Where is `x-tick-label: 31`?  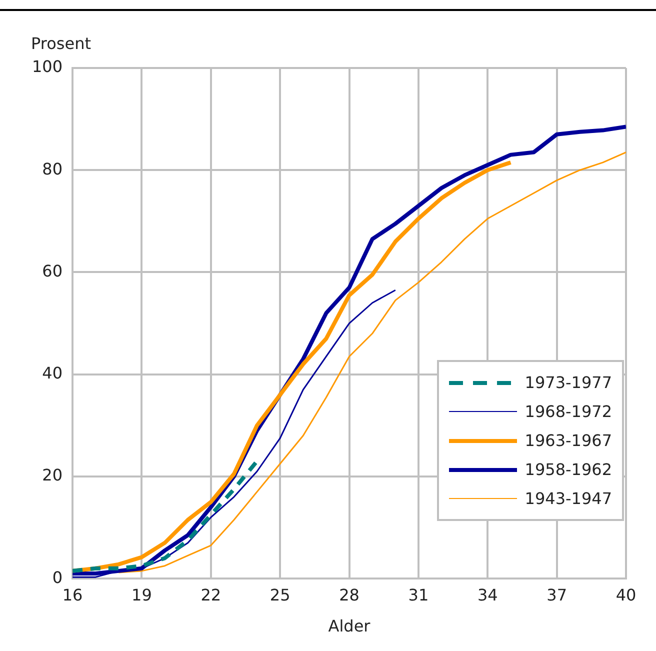 x-tick-label: 31 is located at coordinates (418, 594).